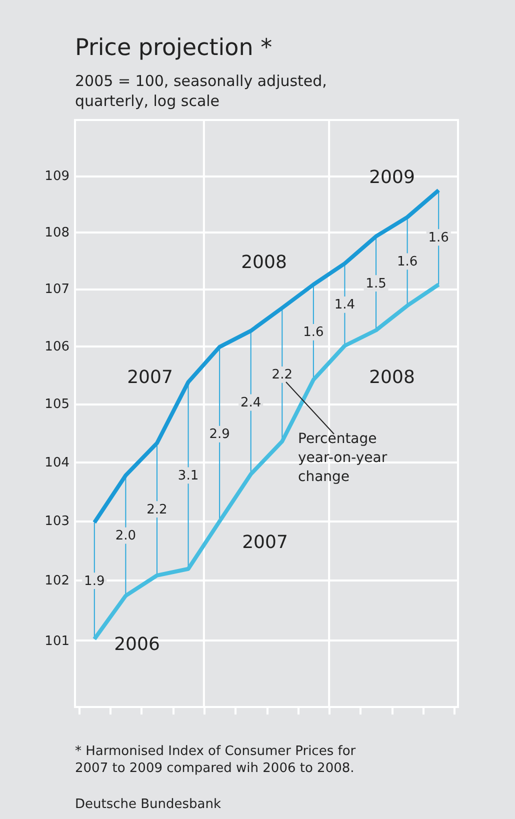  I want to click on y-tick-label: 104, so click(57, 462).